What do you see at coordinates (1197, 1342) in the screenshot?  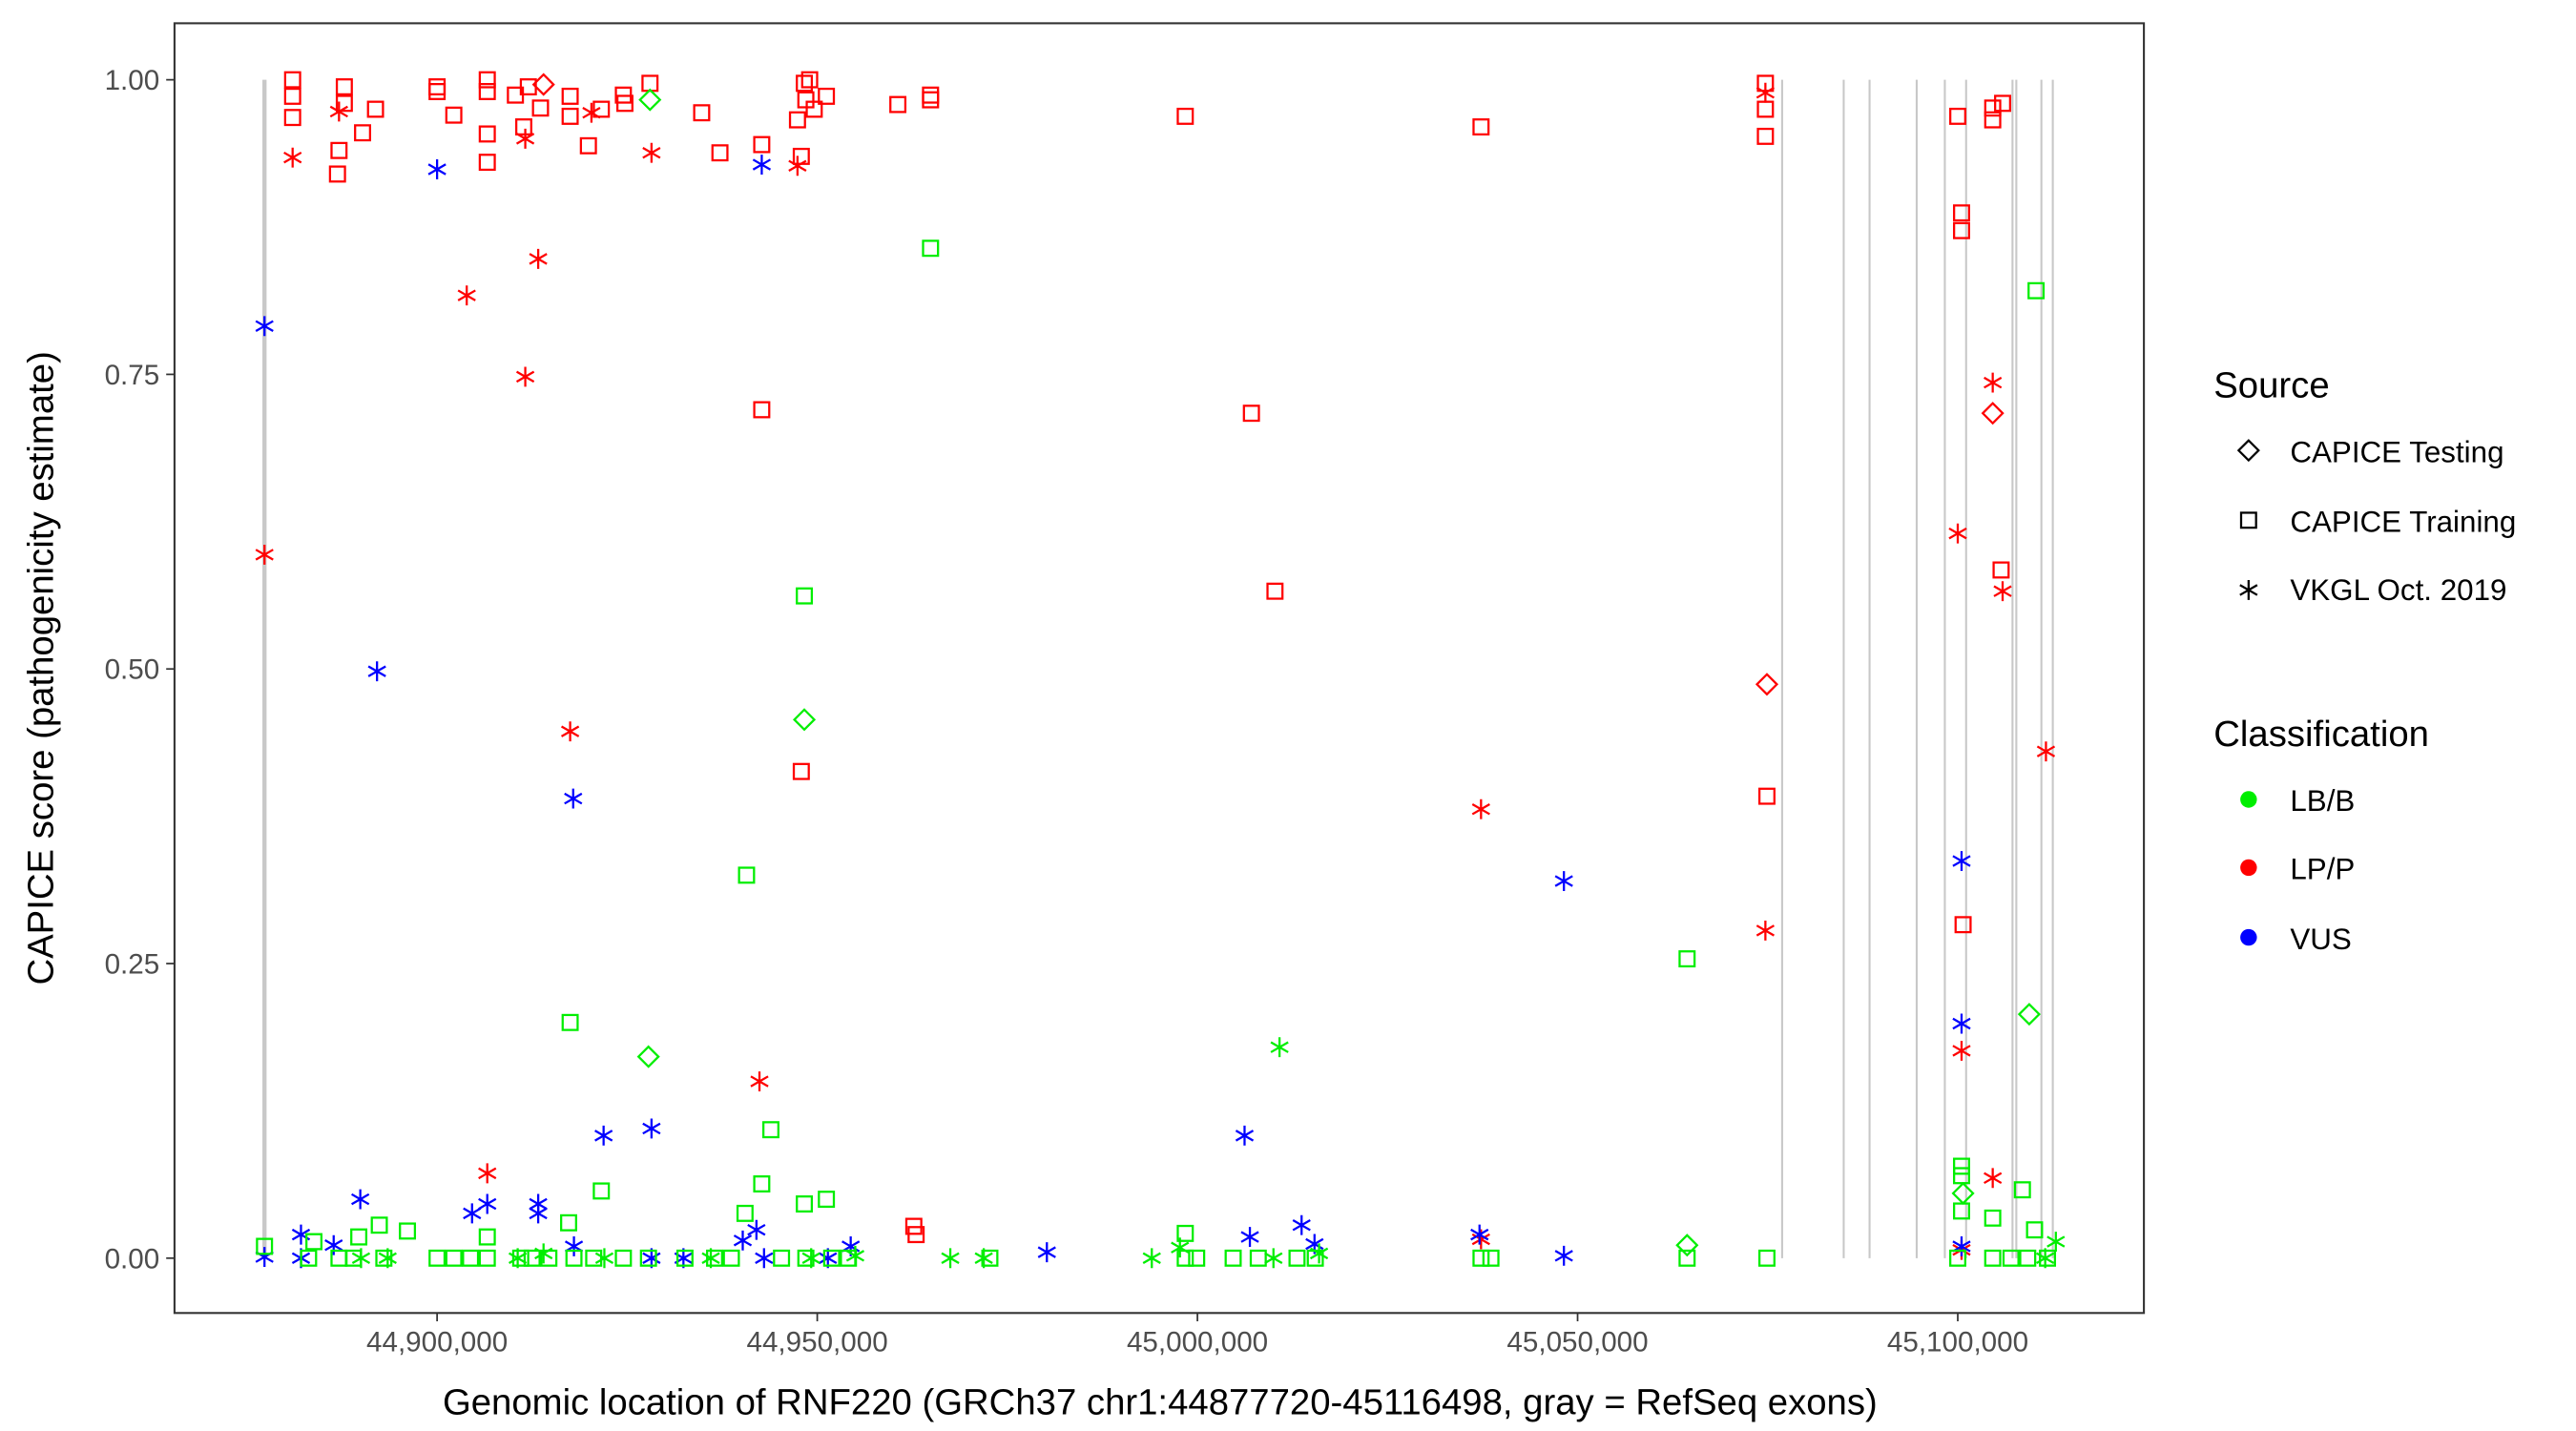 I see `x-tick-label: 45,000,000` at bounding box center [1197, 1342].